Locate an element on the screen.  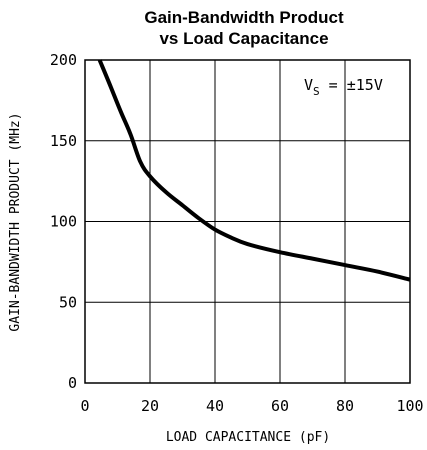
y-tick-label: 50 is located at coordinates (68, 302).